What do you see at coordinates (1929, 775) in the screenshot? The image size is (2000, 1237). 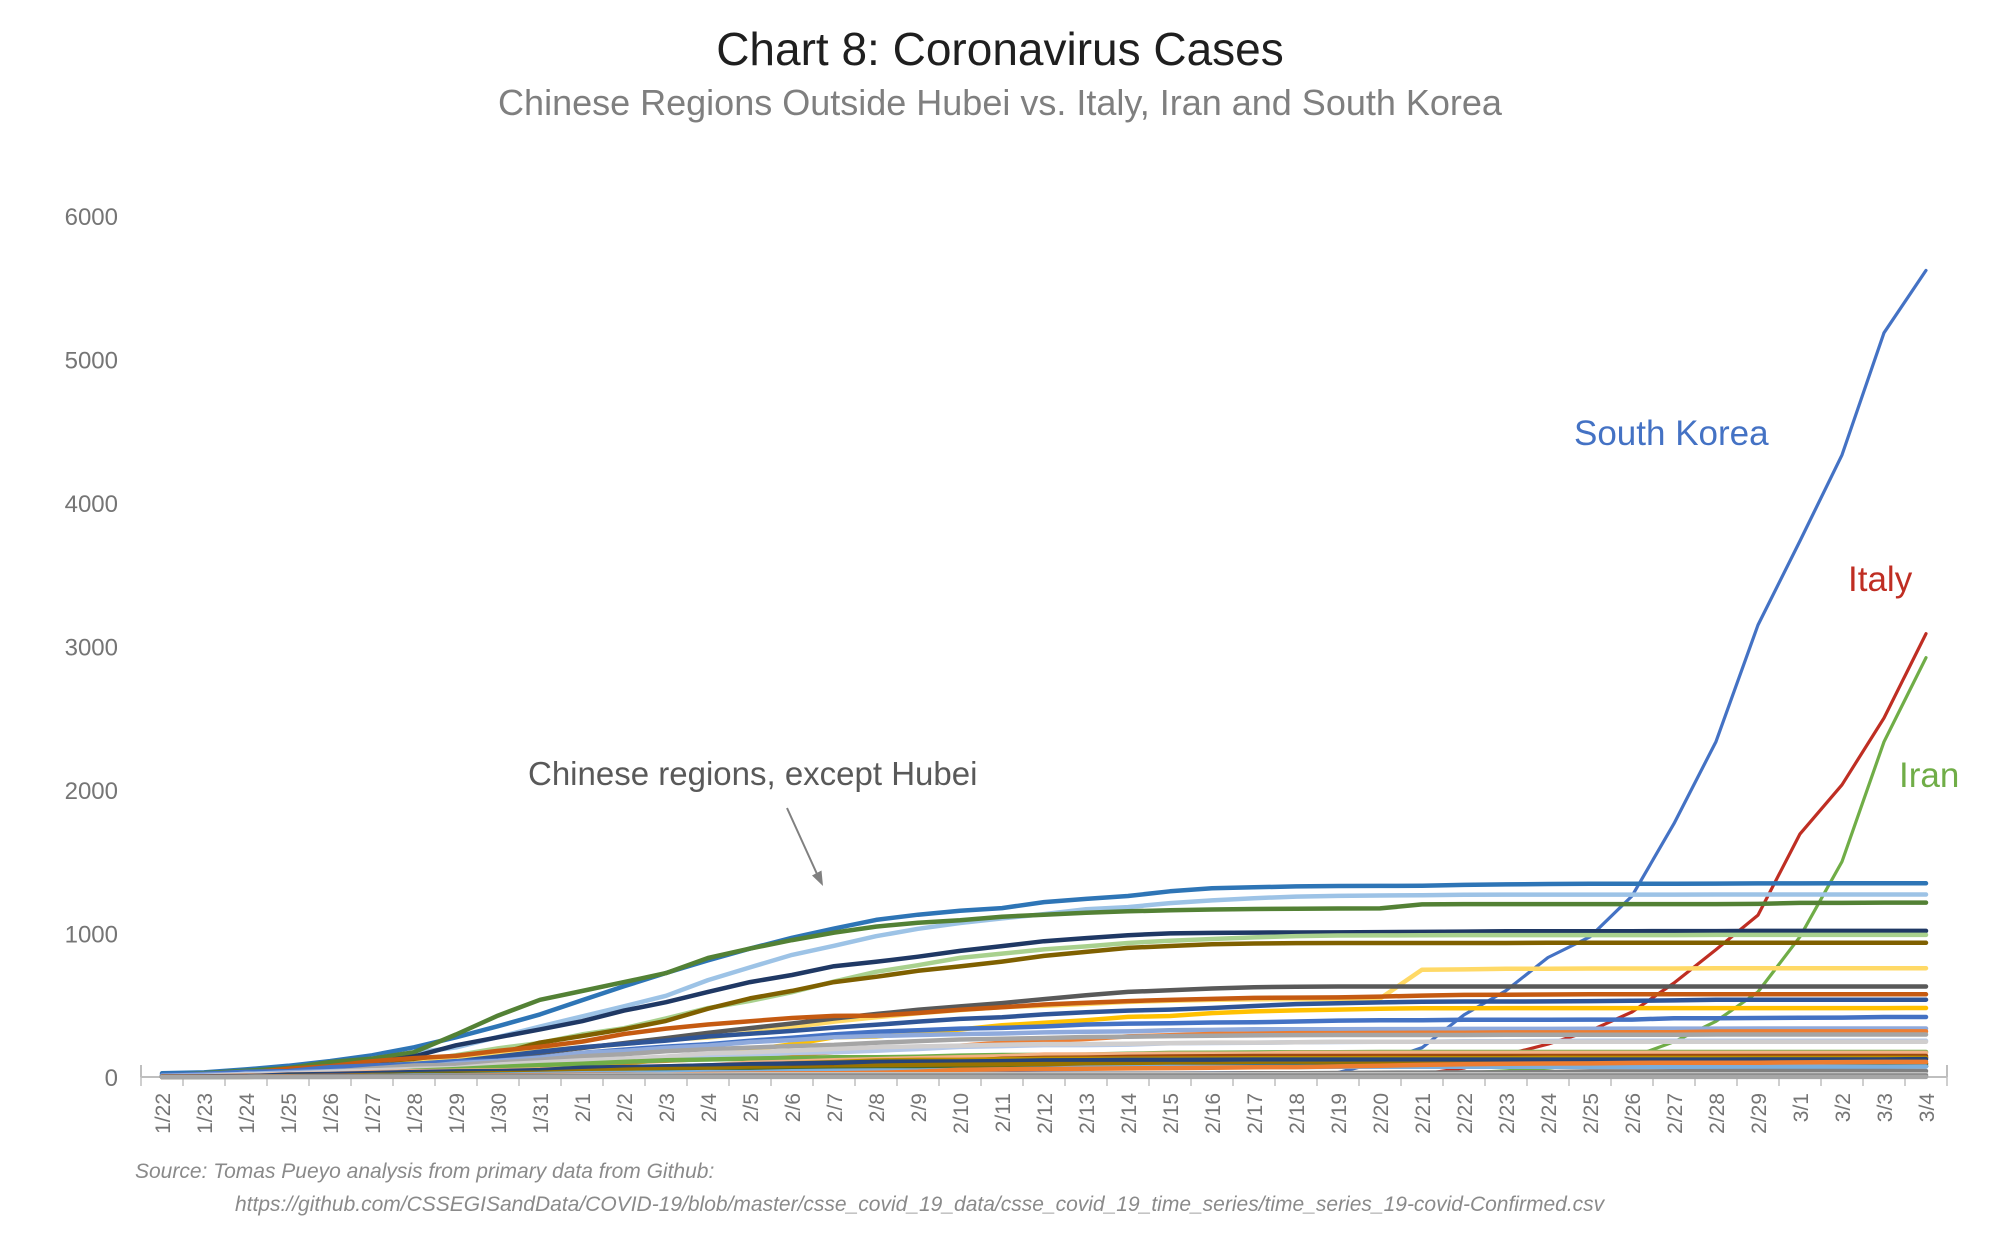 I see `series-label-iran: Iran` at bounding box center [1929, 775].